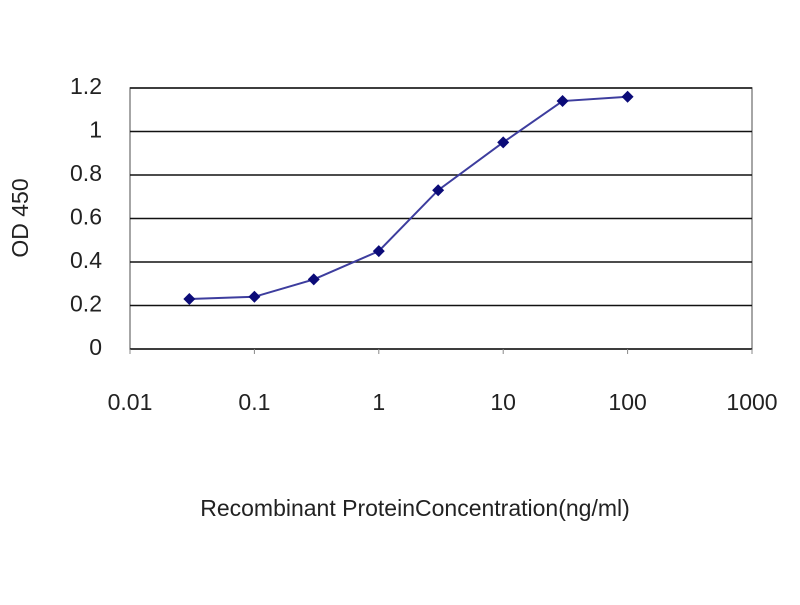  Describe the element at coordinates (86, 260) in the screenshot. I see `y-tick-label: 0.4` at that location.